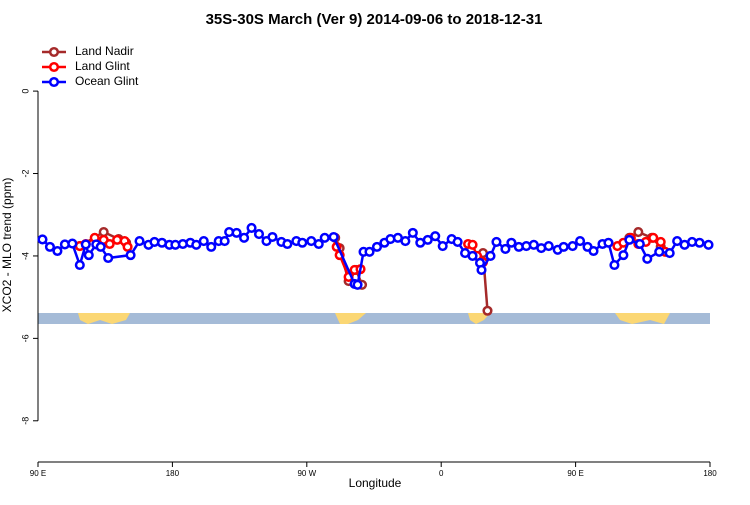  I want to click on y-tick-label: -6, so click(25, 338).